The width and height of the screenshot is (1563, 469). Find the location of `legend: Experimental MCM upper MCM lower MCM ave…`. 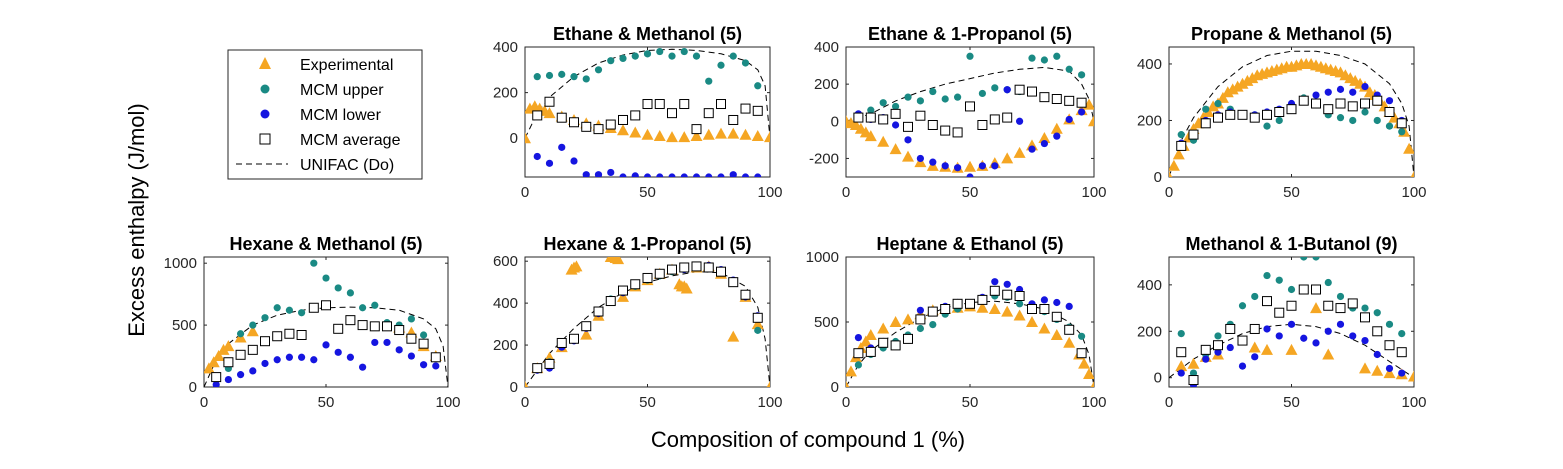

legend: Experimental MCM upper MCM lower MCM ave… is located at coordinates (325, 114).